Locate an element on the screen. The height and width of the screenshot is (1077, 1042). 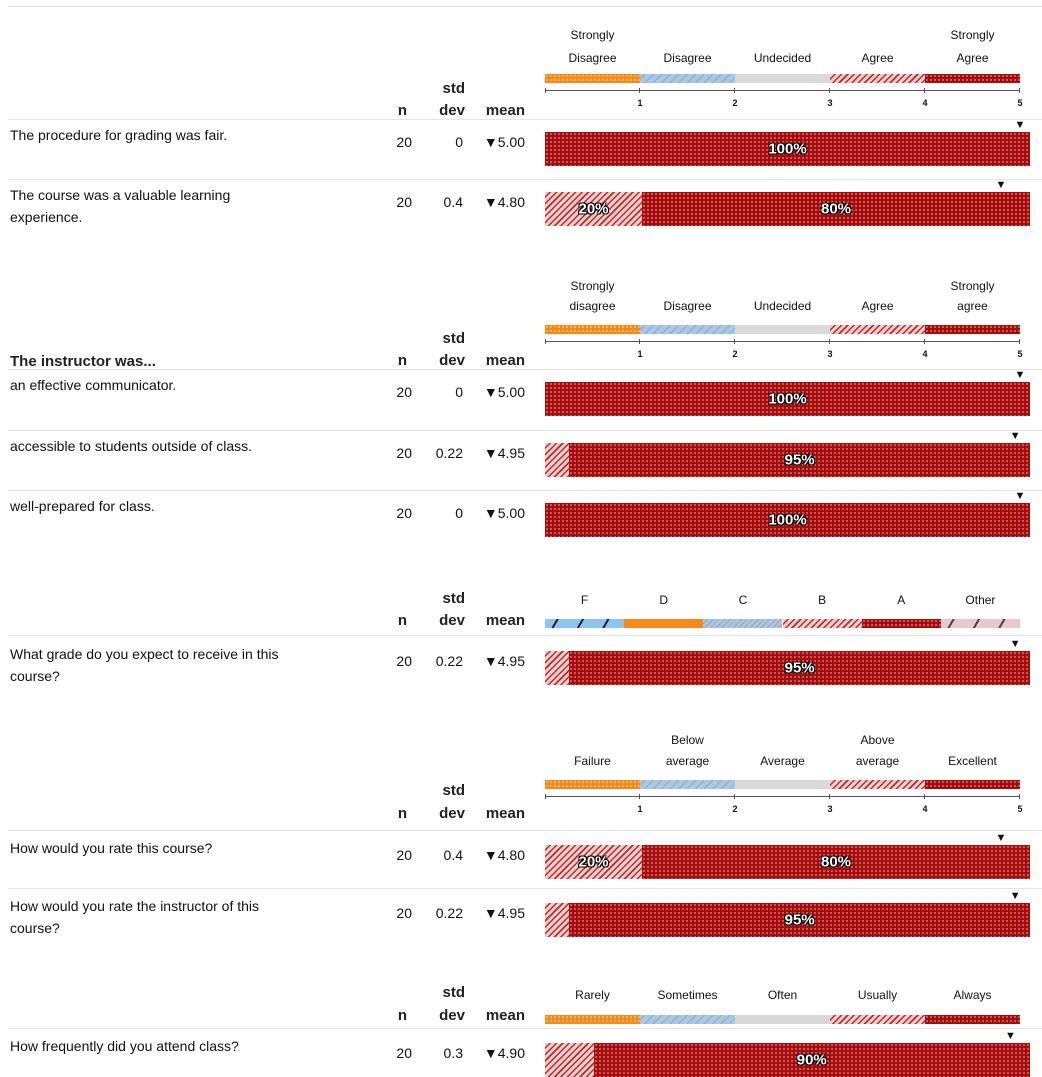
bar-percent-label: 90% is located at coordinates (811, 1060).